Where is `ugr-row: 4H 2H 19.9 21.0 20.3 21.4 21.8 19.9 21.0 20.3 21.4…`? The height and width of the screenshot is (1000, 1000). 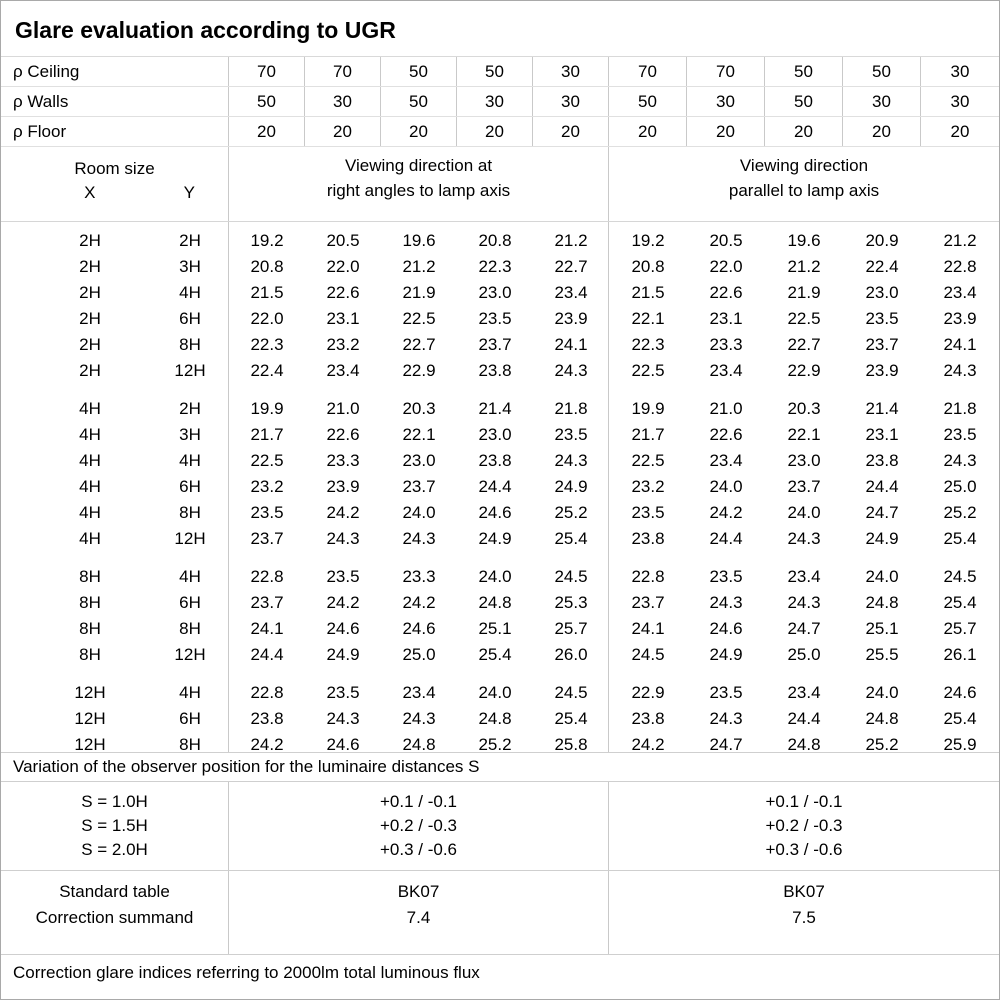 ugr-row: 4H 2H 19.9 21.0 20.3 21.4 21.8 19.9 21.0 20.3 21.4… is located at coordinates (500, 409).